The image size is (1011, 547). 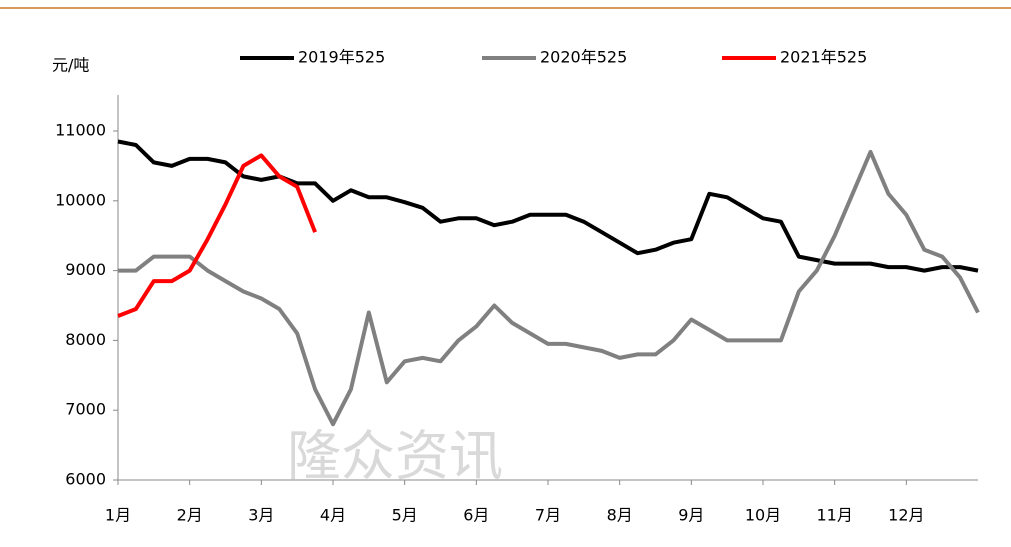 What do you see at coordinates (620, 515) in the screenshot?
I see `x-tick-label: 8月` at bounding box center [620, 515].